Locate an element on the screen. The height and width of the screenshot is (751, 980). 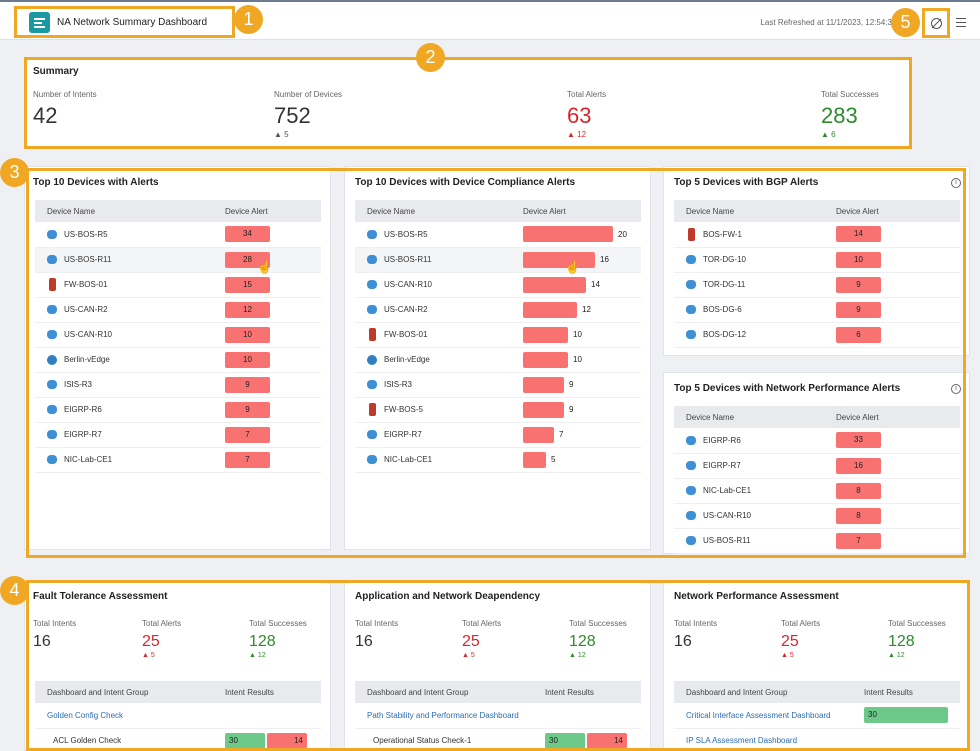
table-row: Berlin-vEdge 10 is located at coordinates (498, 360).